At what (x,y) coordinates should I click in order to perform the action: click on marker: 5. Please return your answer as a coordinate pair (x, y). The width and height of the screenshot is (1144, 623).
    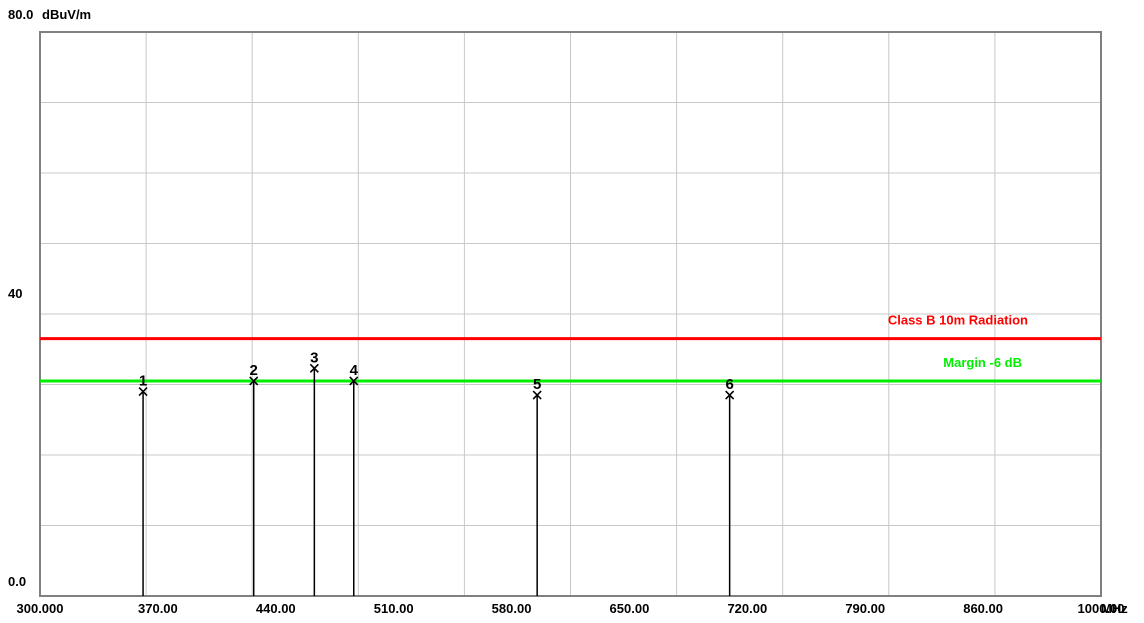
    Looking at the image, I should click on (537, 486).